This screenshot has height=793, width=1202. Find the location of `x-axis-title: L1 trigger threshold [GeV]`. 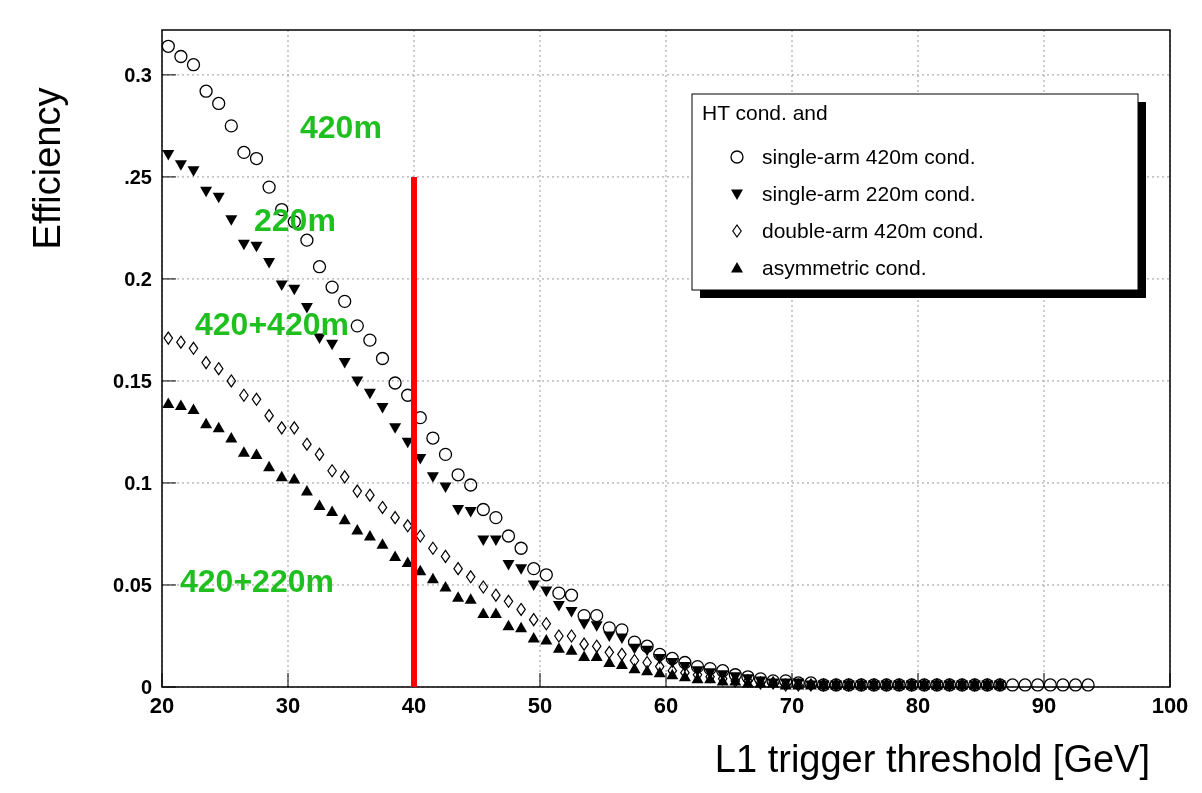

x-axis-title: L1 trigger threshold [GeV] is located at coordinates (932, 759).